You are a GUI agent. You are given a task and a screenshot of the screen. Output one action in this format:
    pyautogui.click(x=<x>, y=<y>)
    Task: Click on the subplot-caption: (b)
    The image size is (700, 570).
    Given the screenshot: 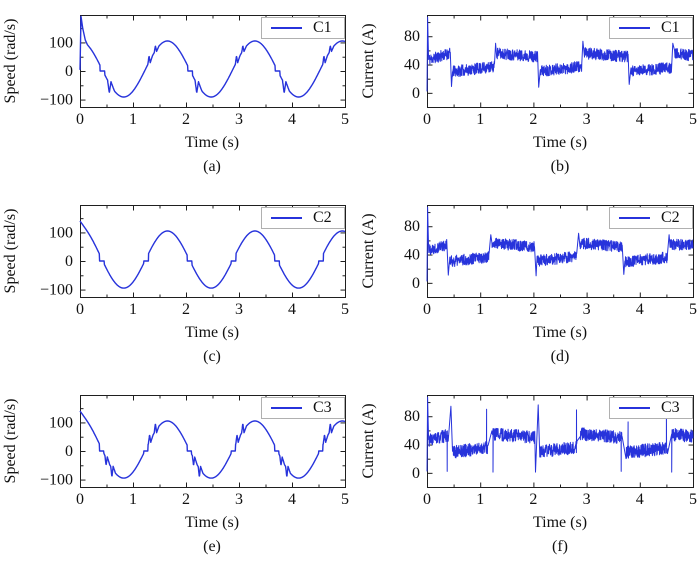 What is the action you would take?
    pyautogui.click(x=560, y=166)
    